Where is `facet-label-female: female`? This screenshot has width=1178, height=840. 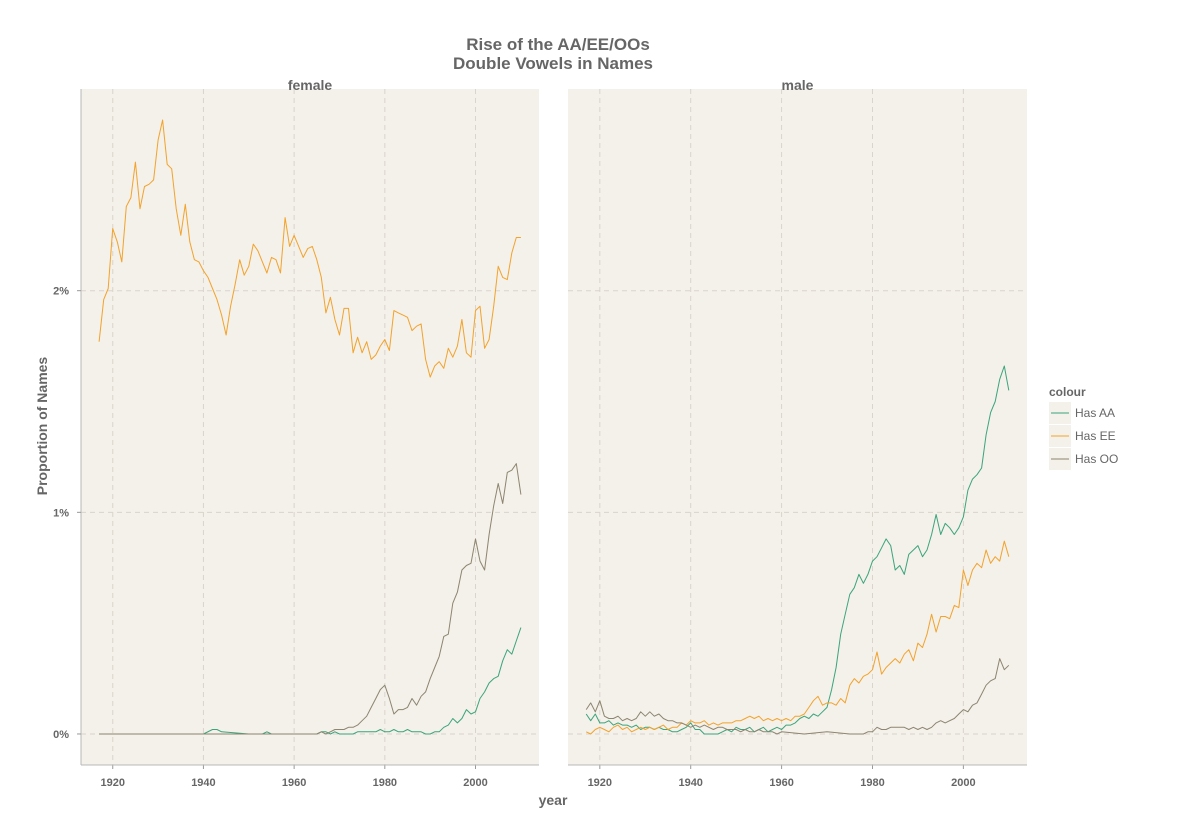 facet-label-female: female is located at coordinates (310, 85).